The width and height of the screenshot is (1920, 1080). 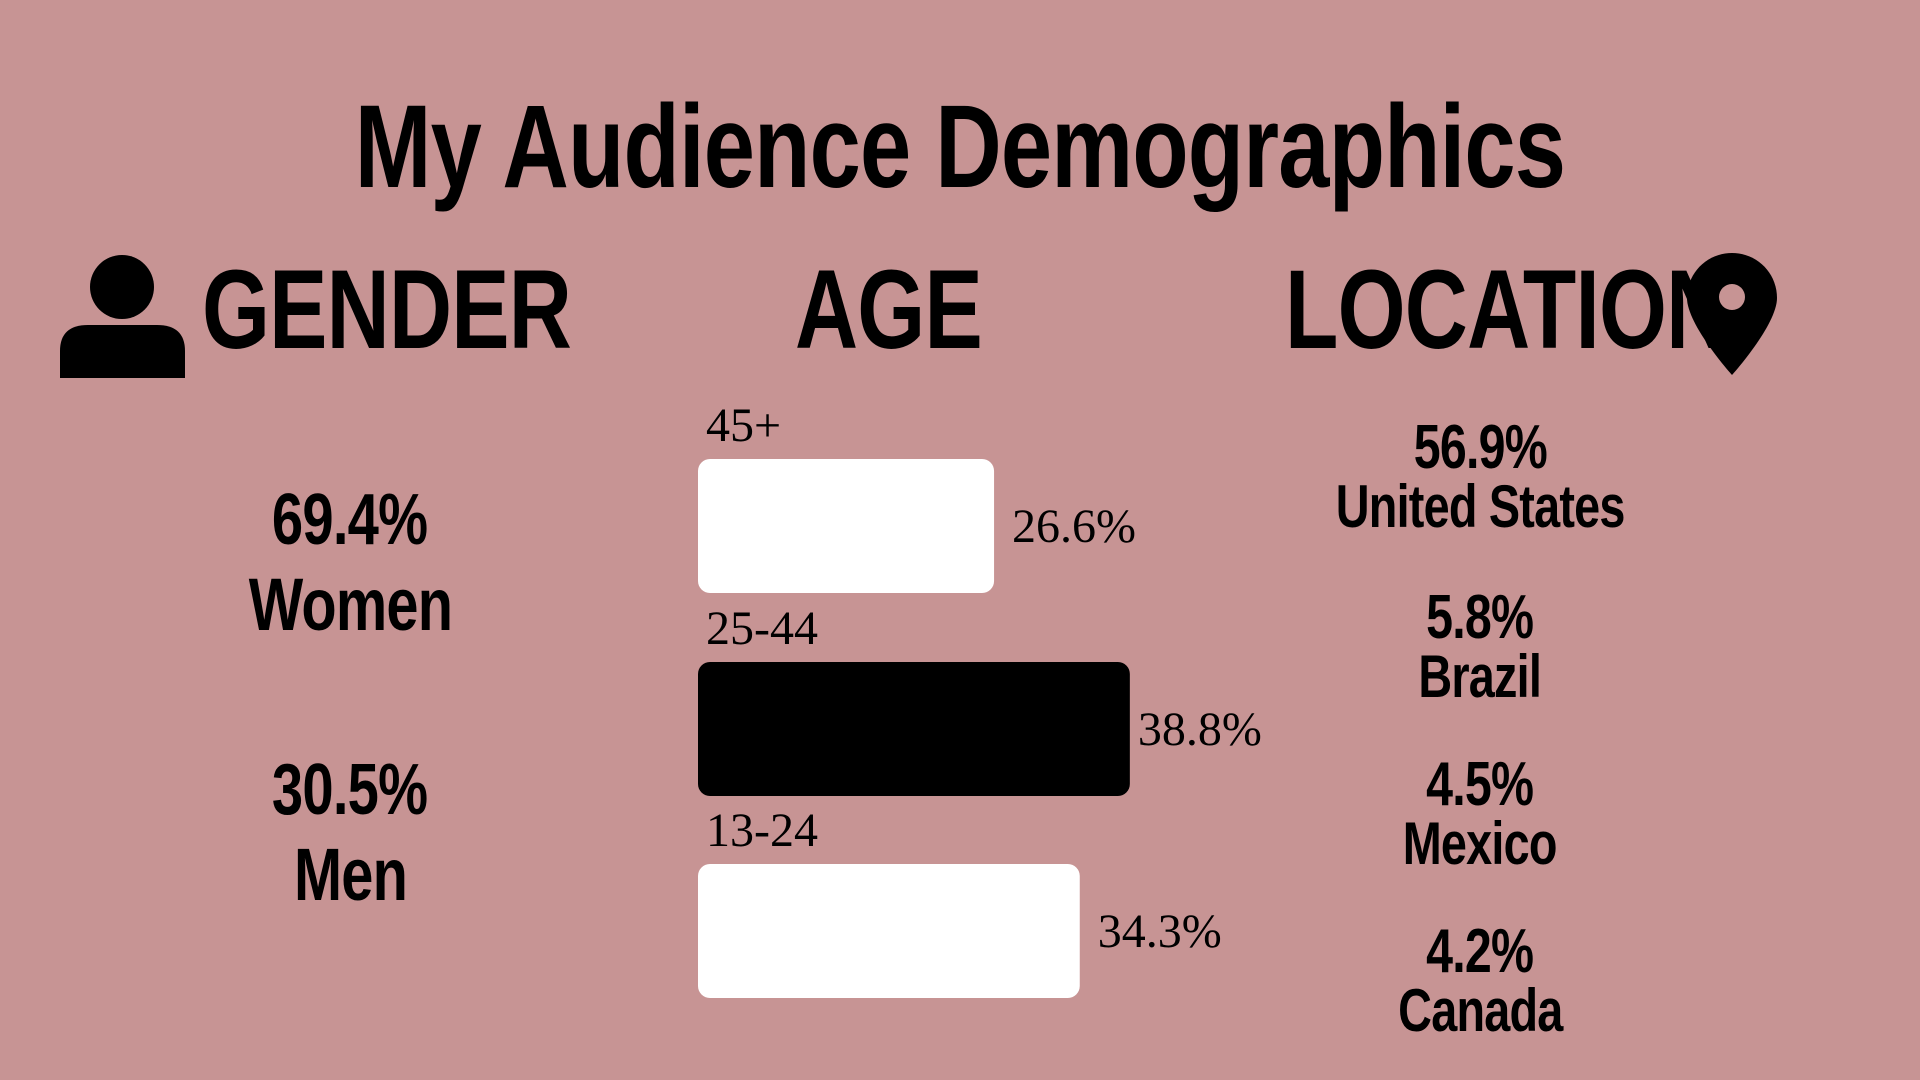 I want to click on title-text: My Audience Demographics, so click(x=960, y=147).